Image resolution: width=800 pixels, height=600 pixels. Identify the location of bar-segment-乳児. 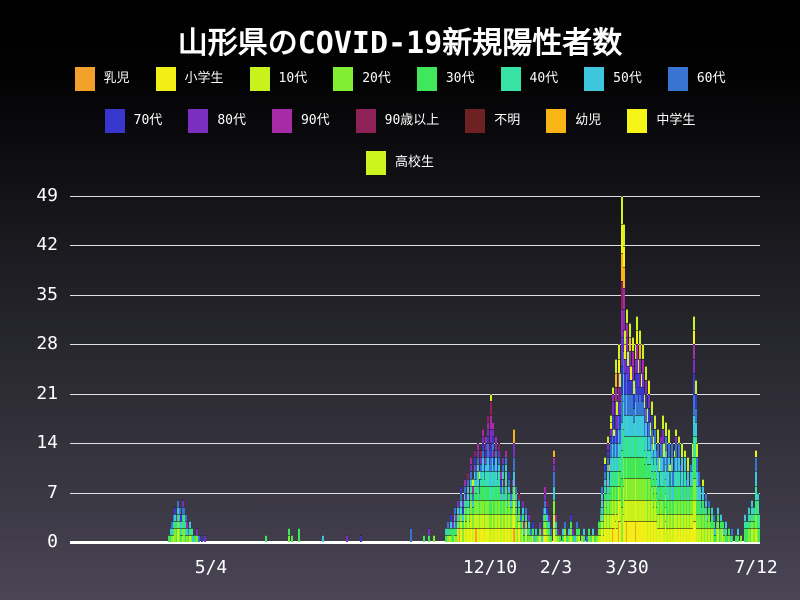
(636, 531).